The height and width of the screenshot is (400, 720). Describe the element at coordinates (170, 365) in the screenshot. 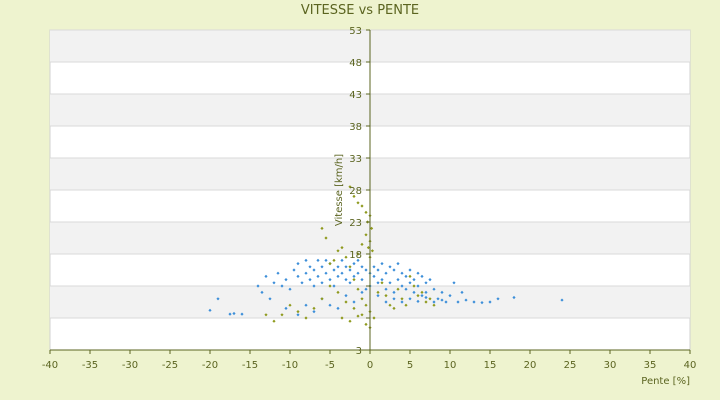

I see `x-tick-label: -25` at that location.